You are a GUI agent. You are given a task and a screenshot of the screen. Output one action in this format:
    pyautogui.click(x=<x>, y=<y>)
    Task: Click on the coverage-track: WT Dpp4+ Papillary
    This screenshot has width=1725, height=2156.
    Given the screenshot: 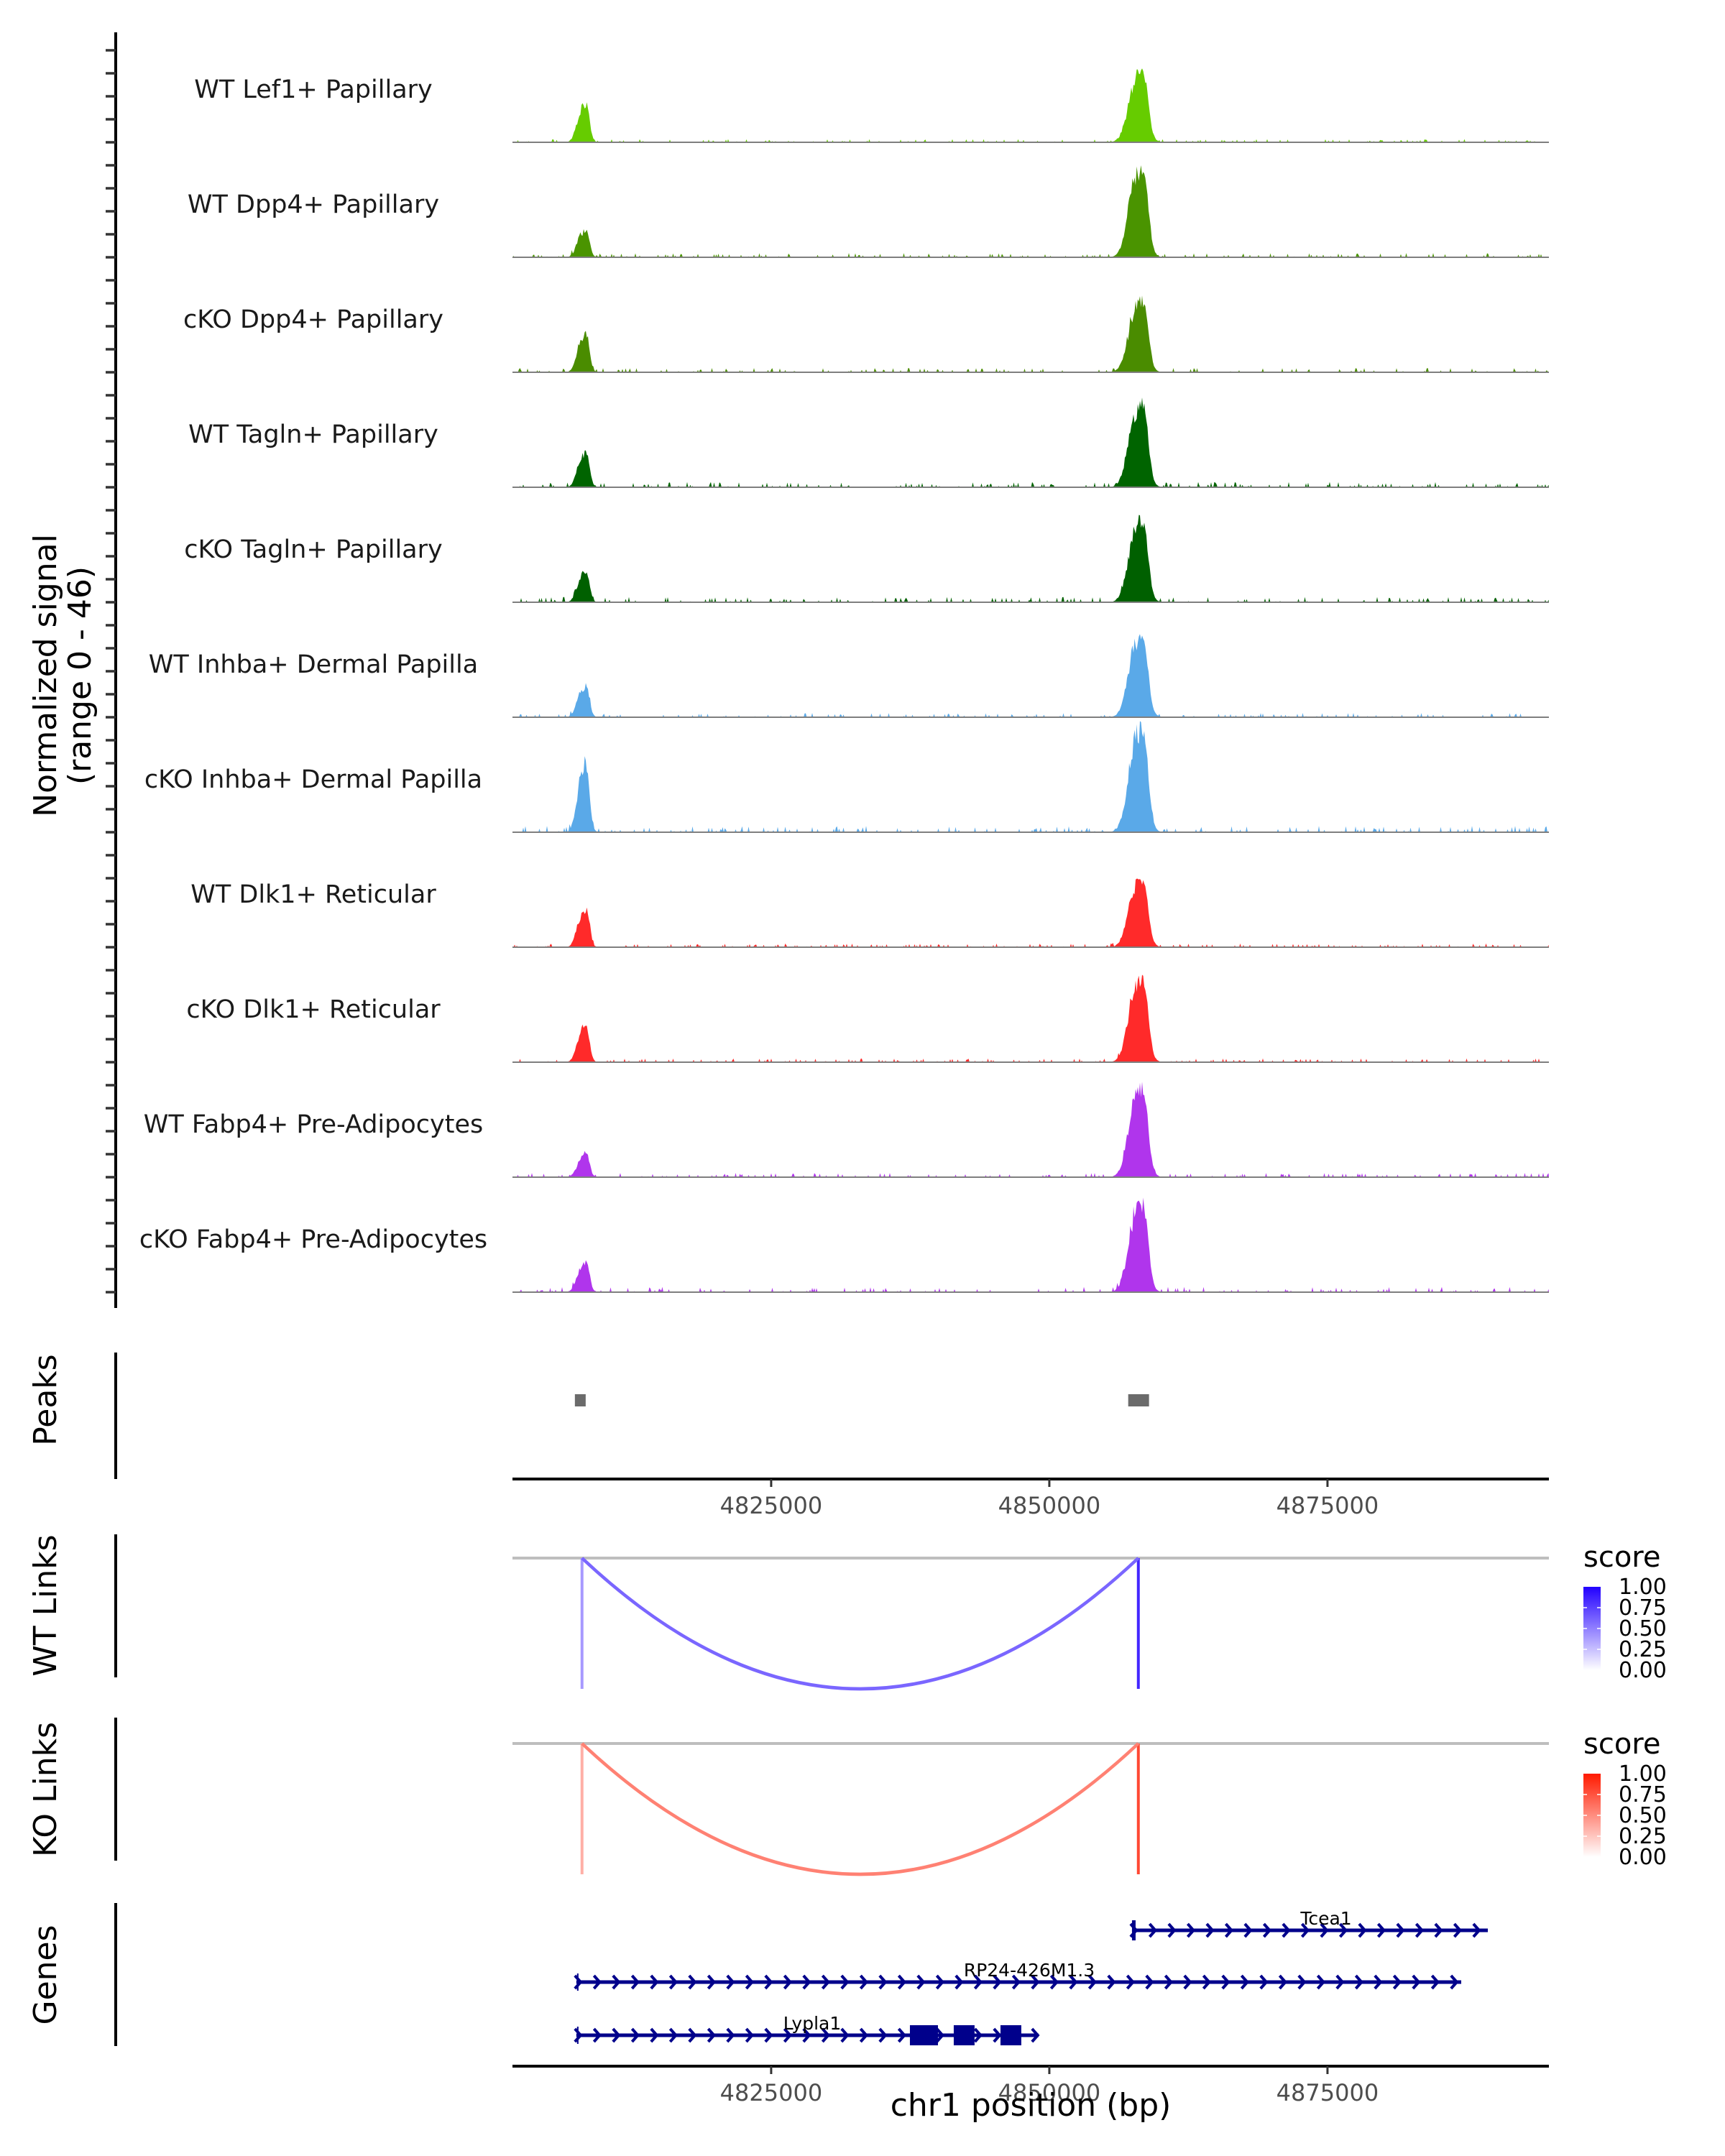 What is the action you would take?
    pyautogui.click(x=868, y=211)
    